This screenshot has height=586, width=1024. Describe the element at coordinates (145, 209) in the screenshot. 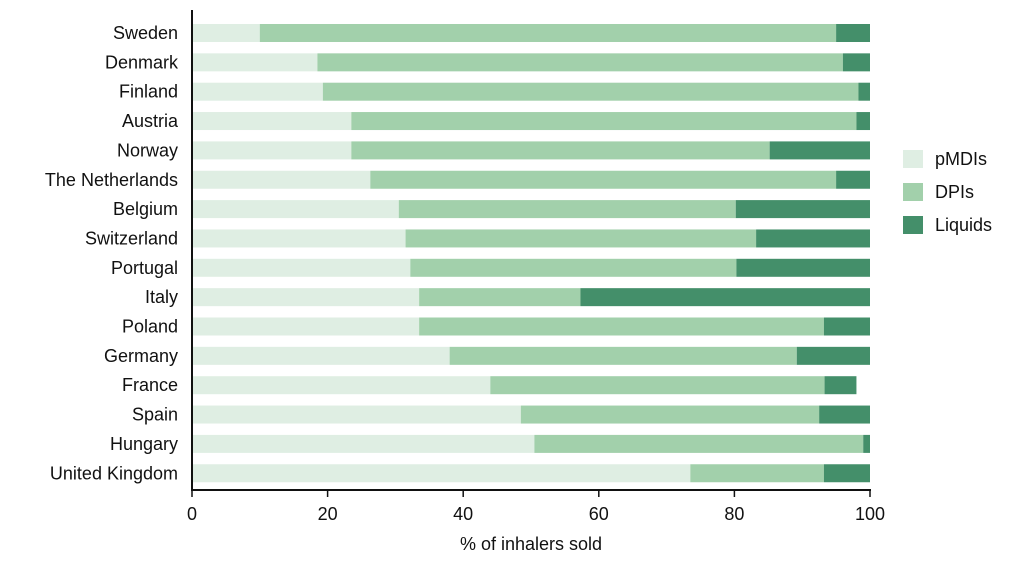

I see `category-label: Belgium` at that location.